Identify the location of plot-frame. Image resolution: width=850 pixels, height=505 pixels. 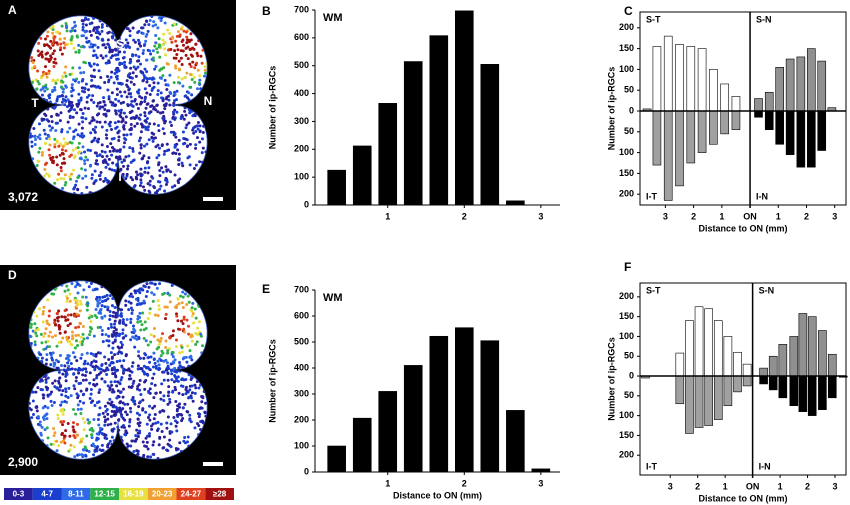
(743, 379).